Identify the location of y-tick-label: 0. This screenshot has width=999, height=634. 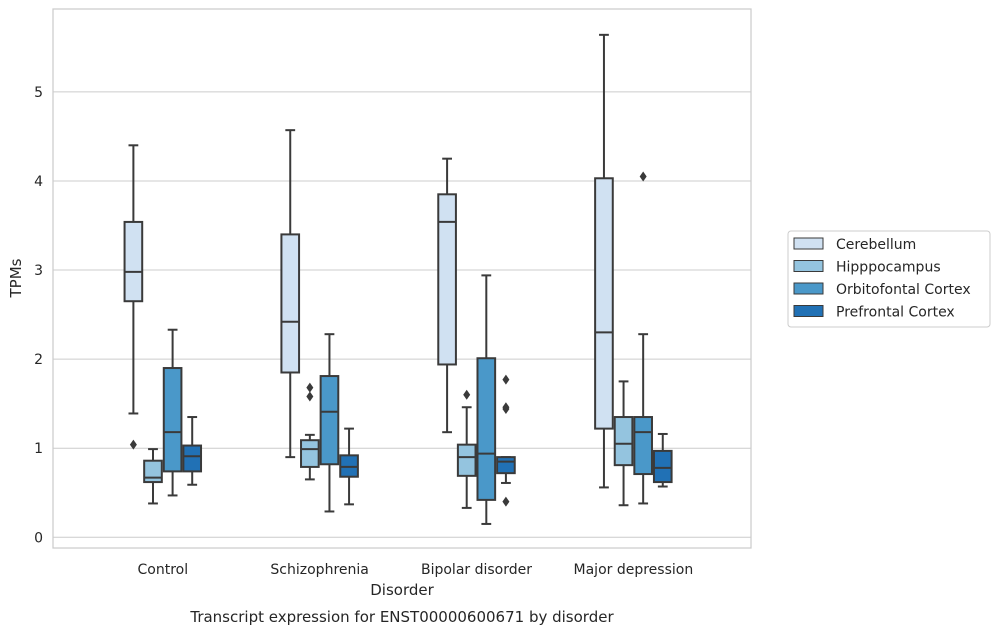
(38, 538).